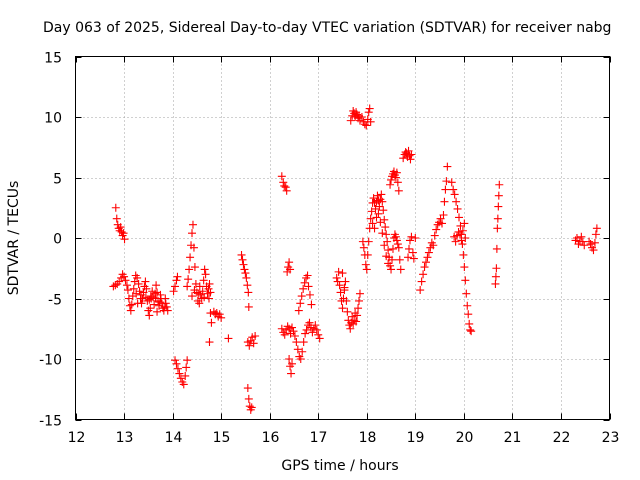  Describe the element at coordinates (319, 438) in the screenshot. I see `x-tick-label: 17` at that location.